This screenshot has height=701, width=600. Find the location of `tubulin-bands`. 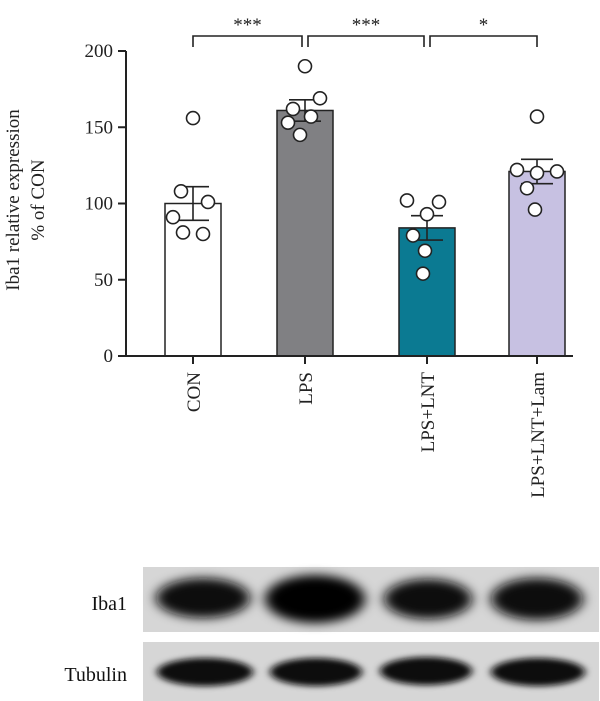

tubulin-bands is located at coordinates (371, 671).